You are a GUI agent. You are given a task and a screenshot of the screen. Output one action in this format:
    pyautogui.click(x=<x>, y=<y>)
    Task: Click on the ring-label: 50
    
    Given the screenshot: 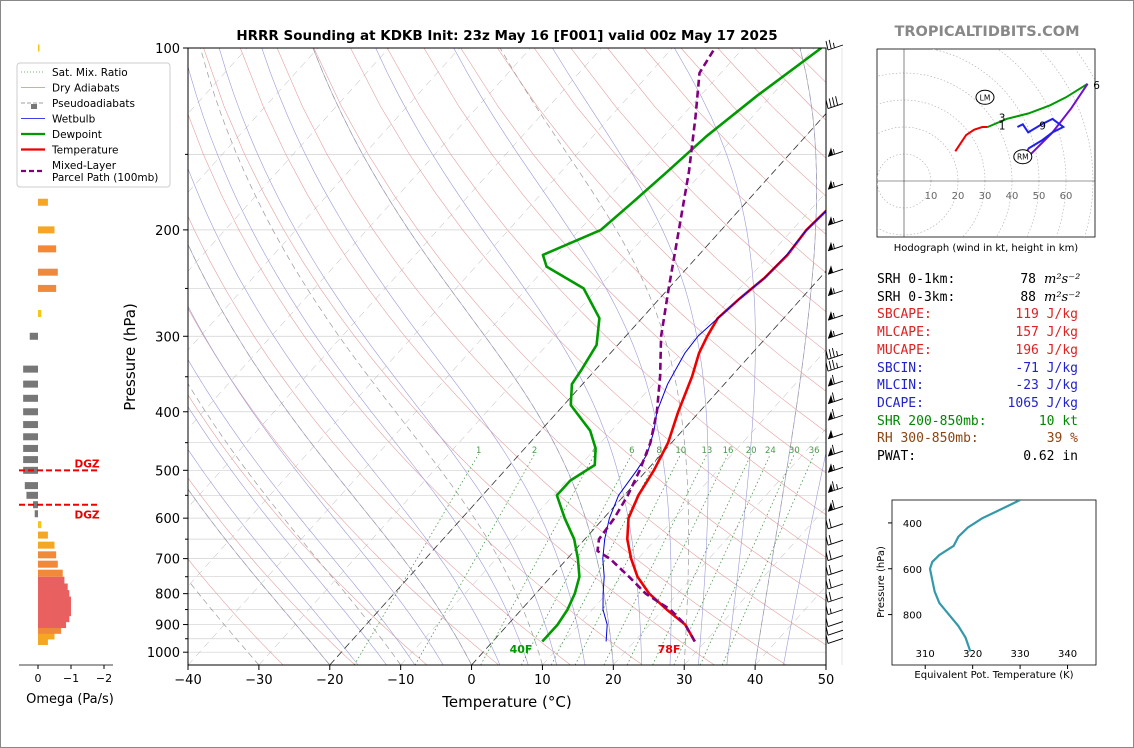 What is the action you would take?
    pyautogui.click(x=1039, y=196)
    